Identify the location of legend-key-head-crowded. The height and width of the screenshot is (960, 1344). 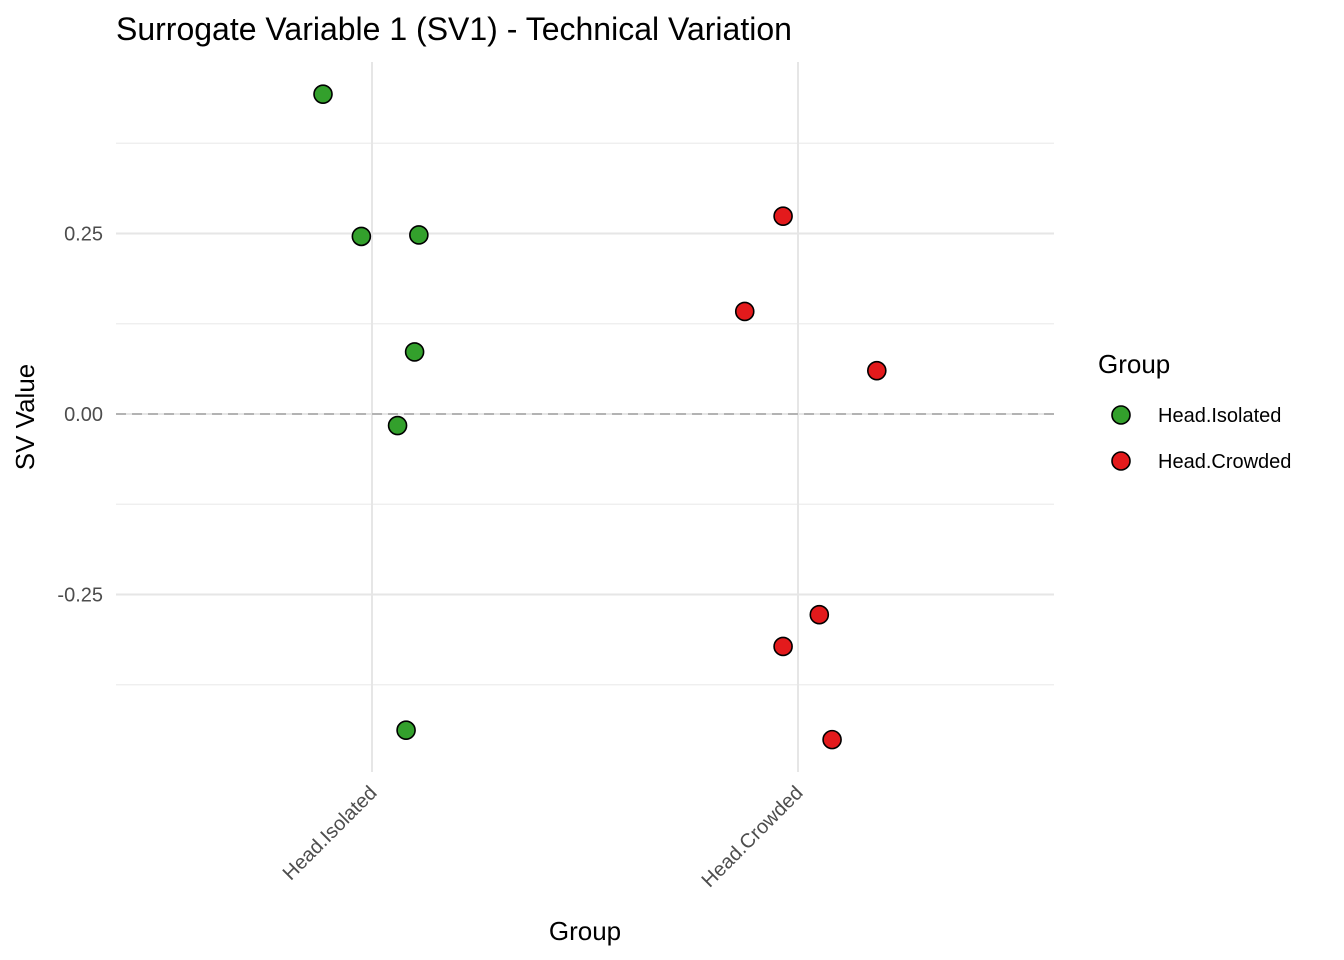
(1121, 461).